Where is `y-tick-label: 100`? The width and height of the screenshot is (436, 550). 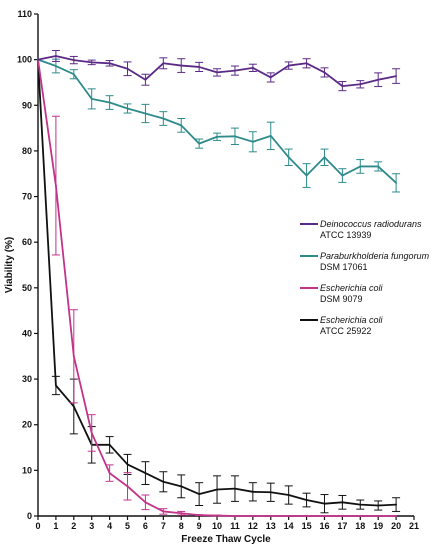
y-tick-label: 100 is located at coordinates (24, 60).